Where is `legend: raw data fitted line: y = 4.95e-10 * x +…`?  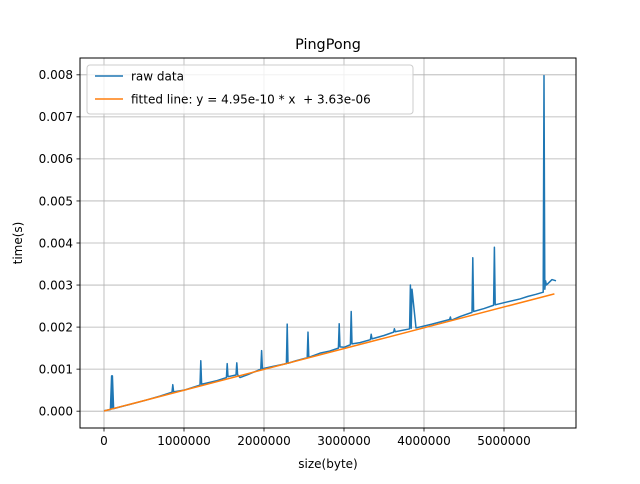 legend: raw data fitted line: y = 4.95e-10 * x +… is located at coordinates (250, 89).